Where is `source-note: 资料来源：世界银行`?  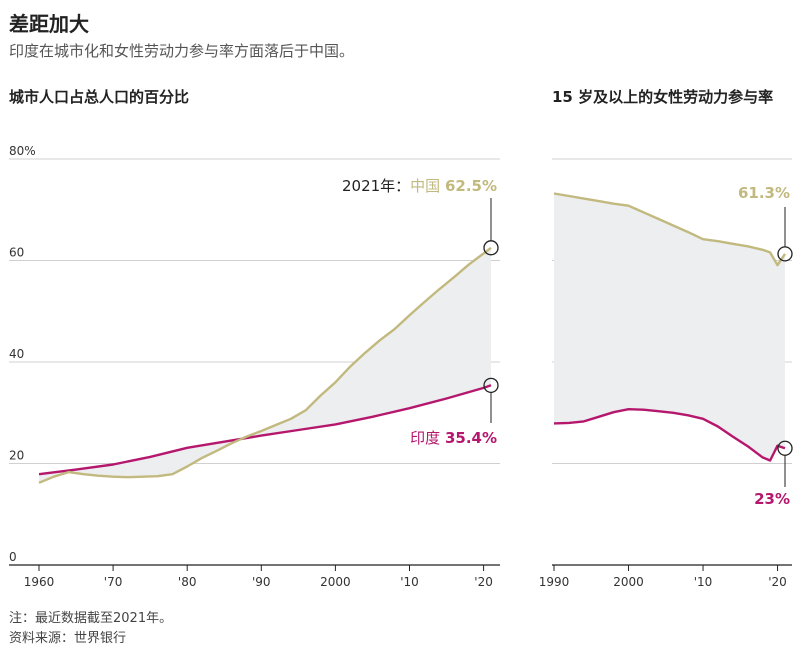 source-note: 资料来源：世界银行 is located at coordinates (68, 638).